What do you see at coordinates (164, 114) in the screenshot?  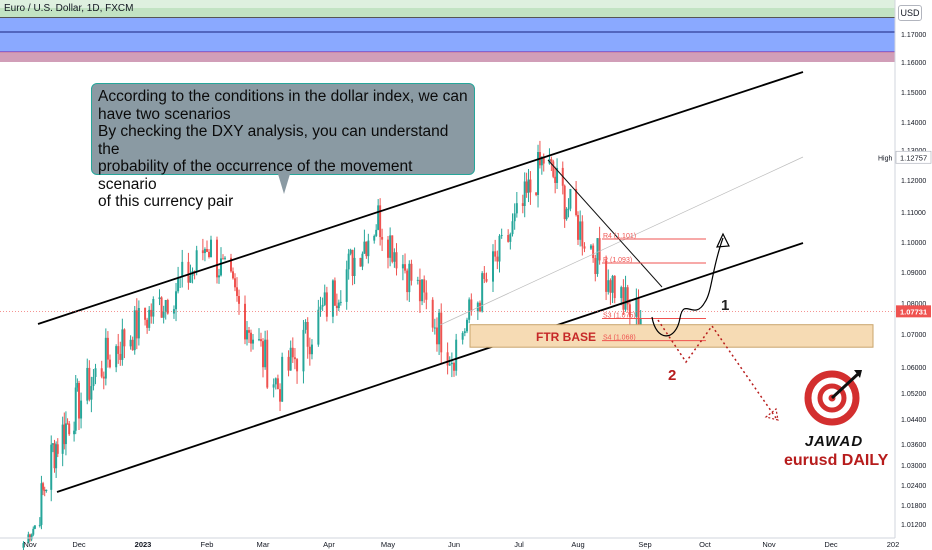 I see `callout-line: have two scenarios` at bounding box center [164, 114].